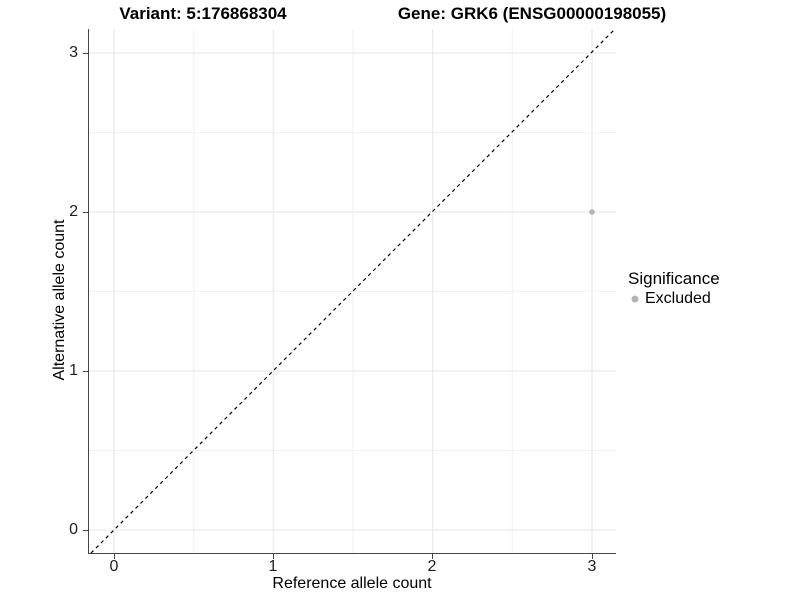 The image size is (800, 600). Describe the element at coordinates (73, 52) in the screenshot. I see `y-tick-label: 3` at that location.